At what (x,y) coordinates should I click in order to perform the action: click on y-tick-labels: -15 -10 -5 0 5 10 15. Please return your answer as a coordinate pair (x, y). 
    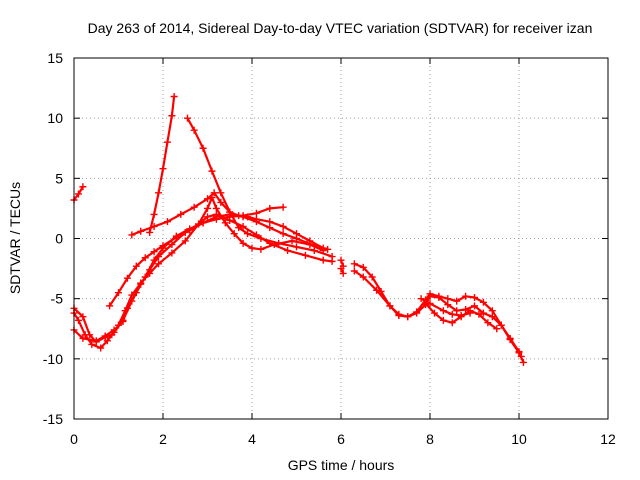
    Looking at the image, I should click on (53, 238).